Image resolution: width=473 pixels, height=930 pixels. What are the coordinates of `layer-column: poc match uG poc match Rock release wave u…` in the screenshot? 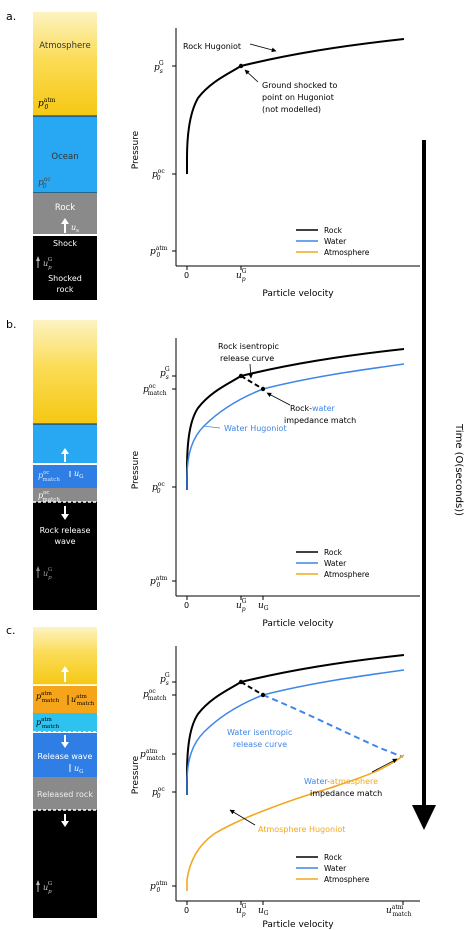 It's located at (65, 465).